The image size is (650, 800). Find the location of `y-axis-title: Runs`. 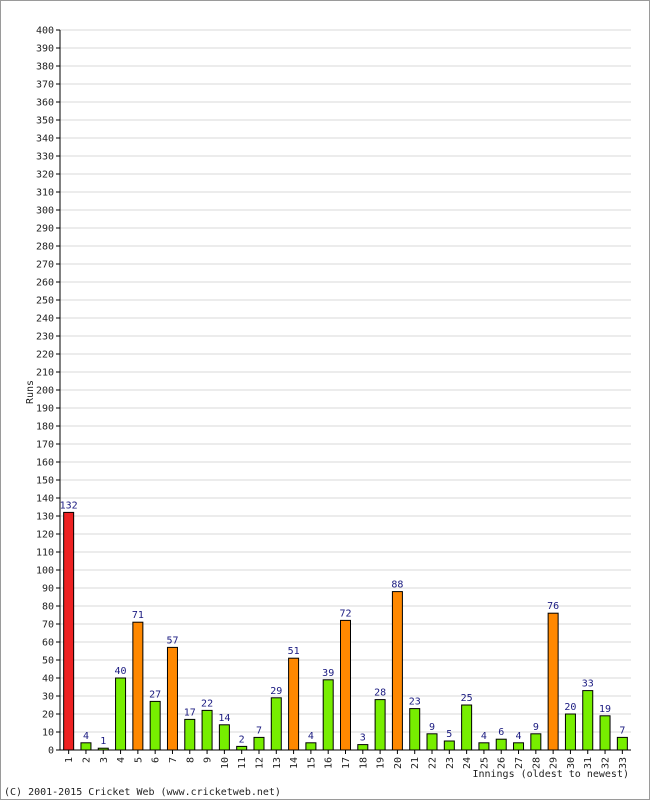

y-axis-title: Runs is located at coordinates (30, 392).